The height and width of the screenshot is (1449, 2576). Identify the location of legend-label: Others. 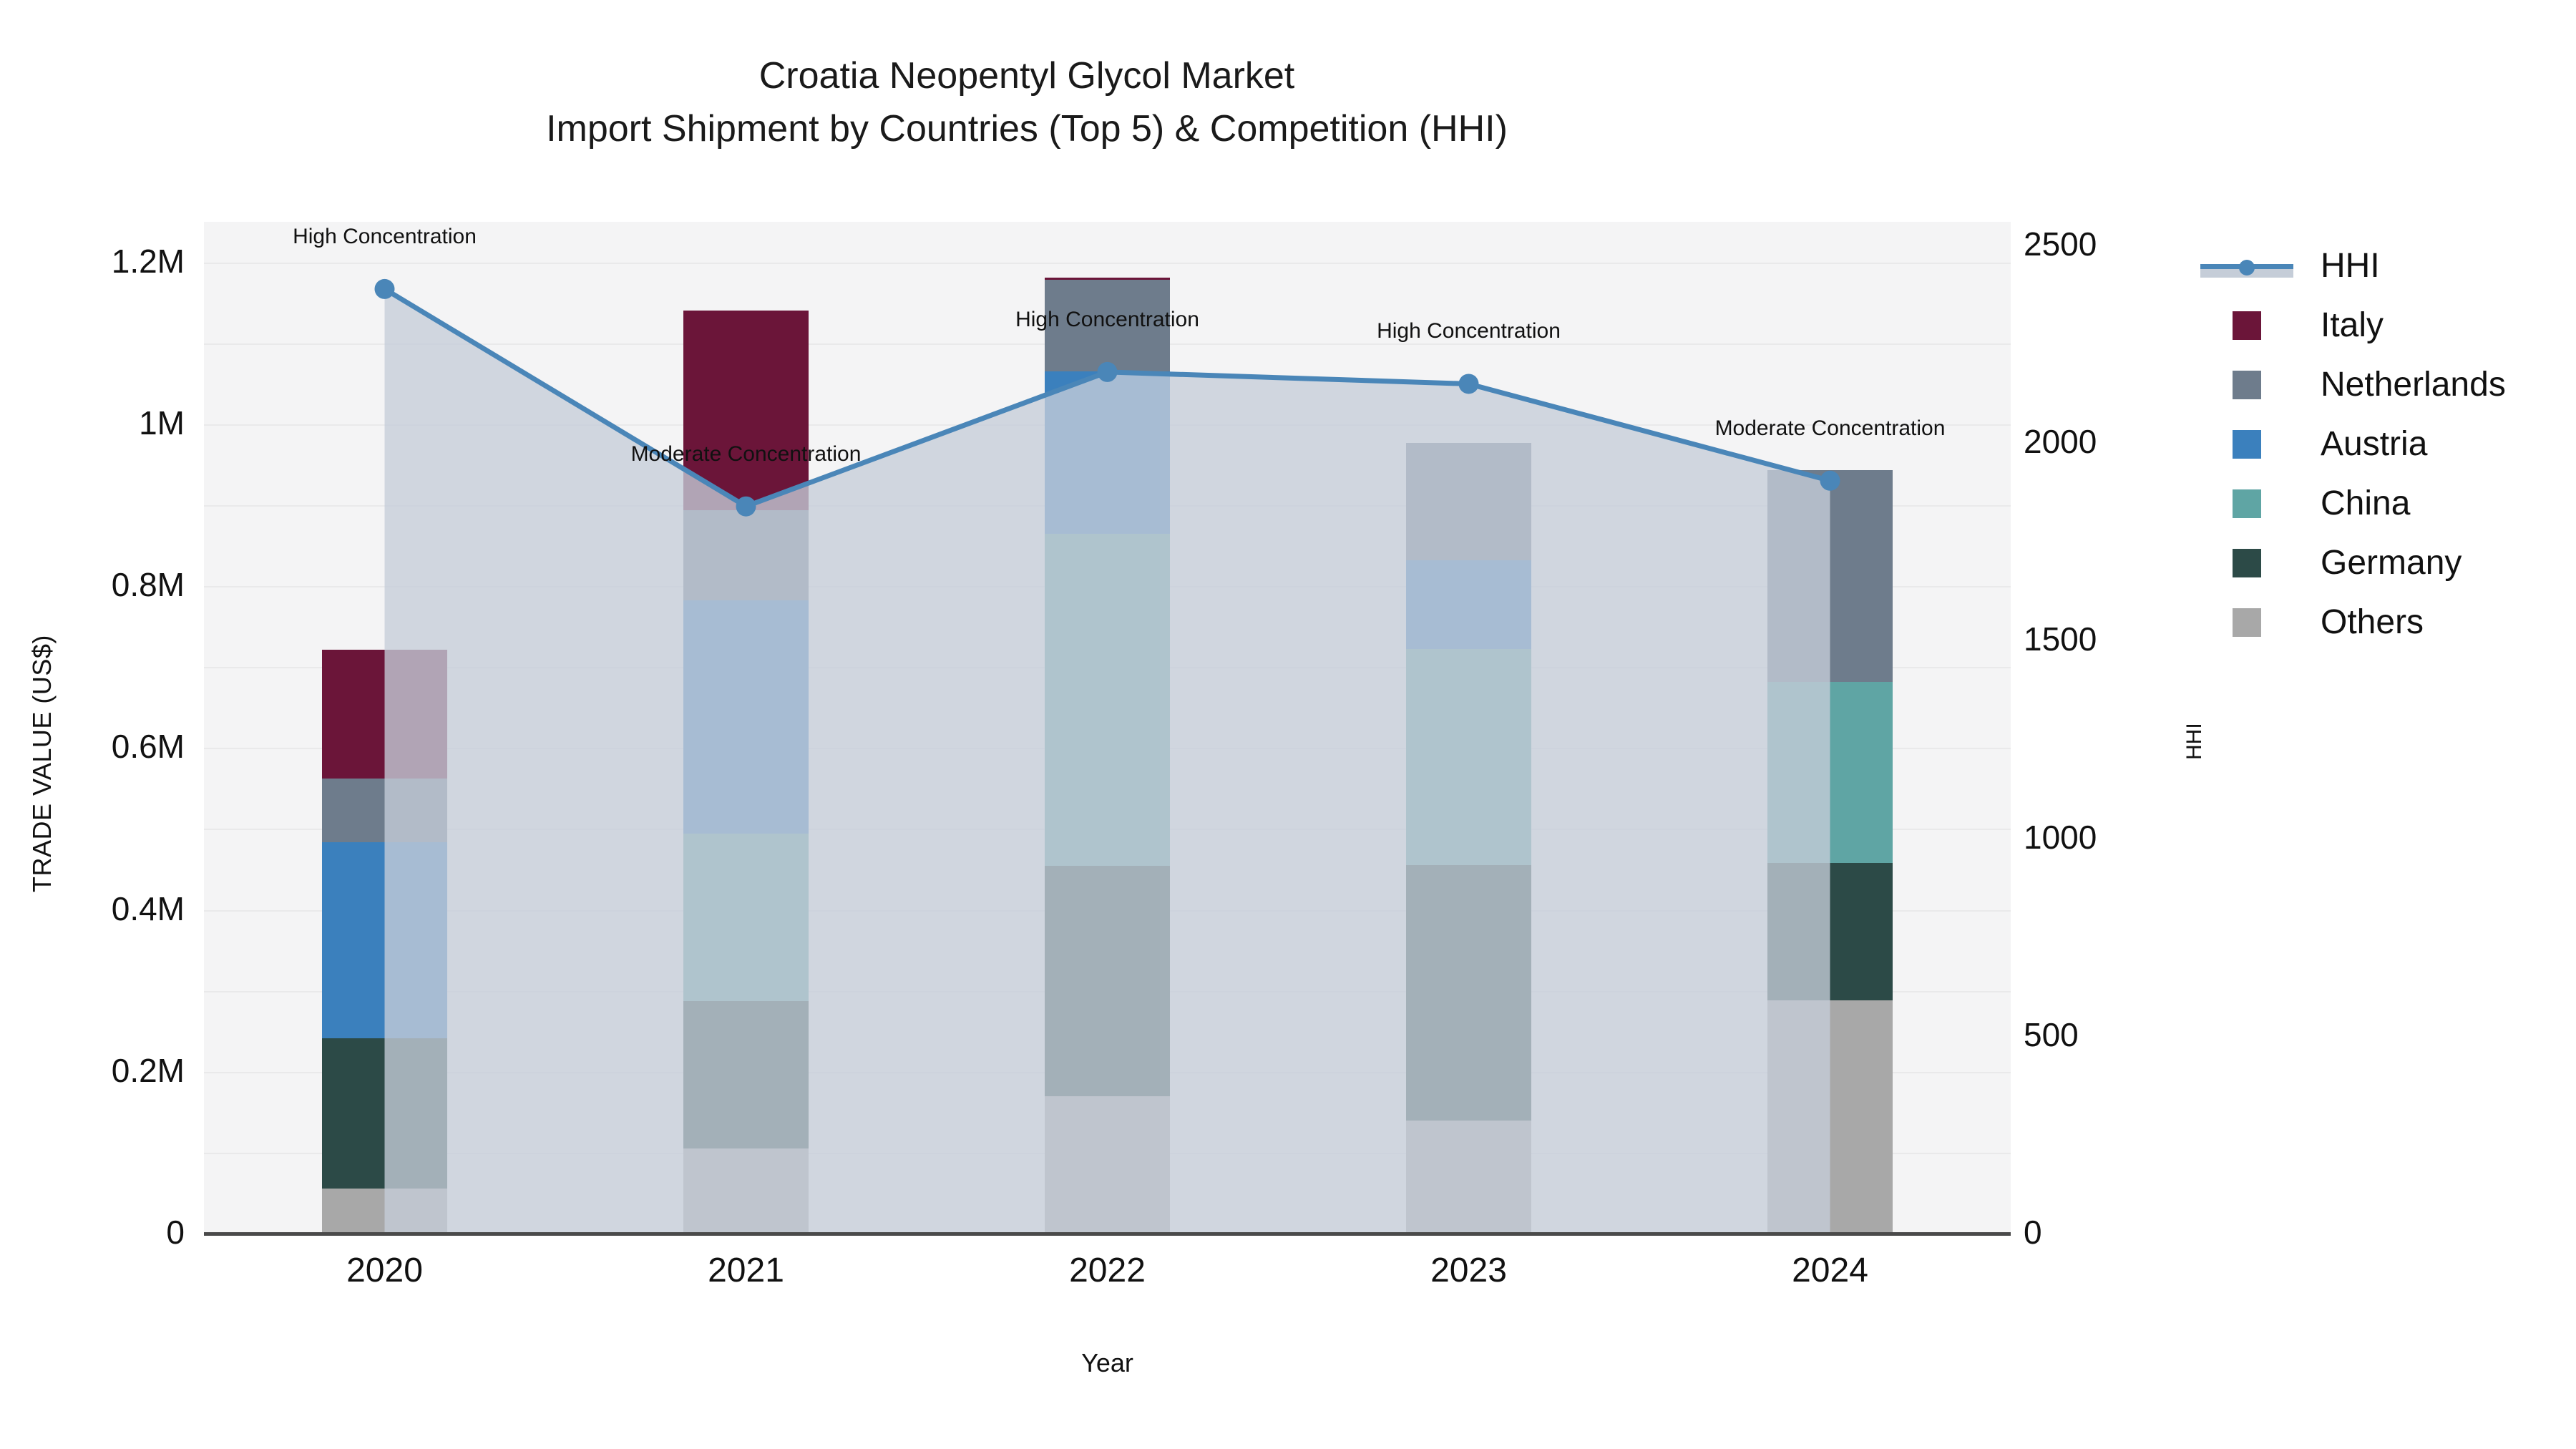
(2372, 622).